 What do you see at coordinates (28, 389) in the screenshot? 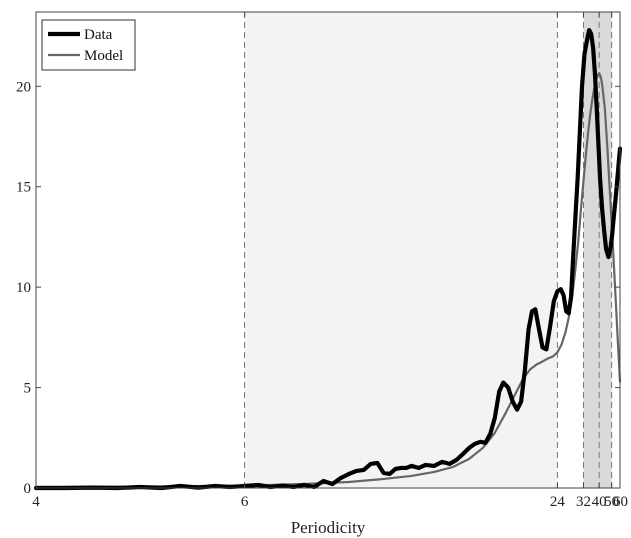
I see `y-tick-label-5: 5` at bounding box center [28, 389].